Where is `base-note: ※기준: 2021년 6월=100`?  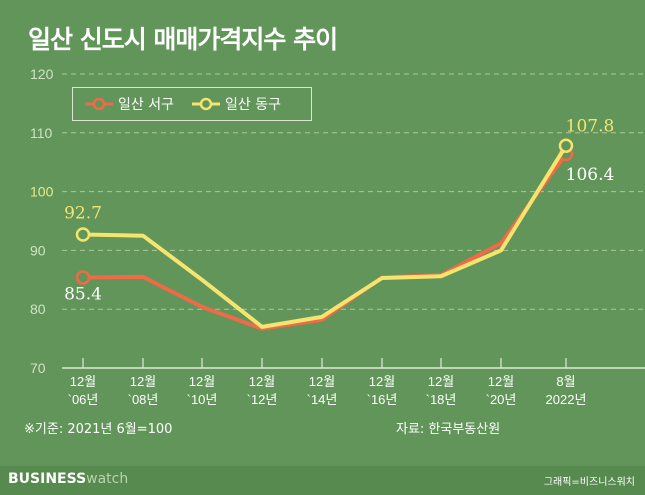 base-note: ※기준: 2021년 6월=100 is located at coordinates (98, 429).